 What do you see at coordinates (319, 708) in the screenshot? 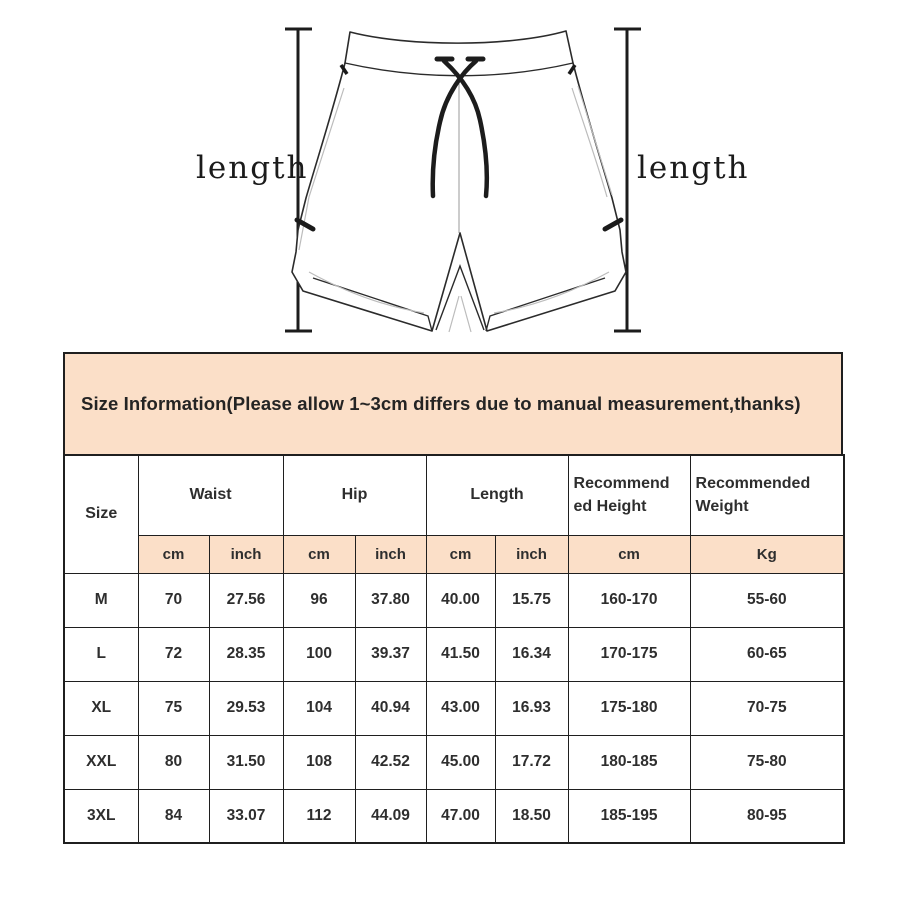
I see `table-cell: 104` at bounding box center [319, 708].